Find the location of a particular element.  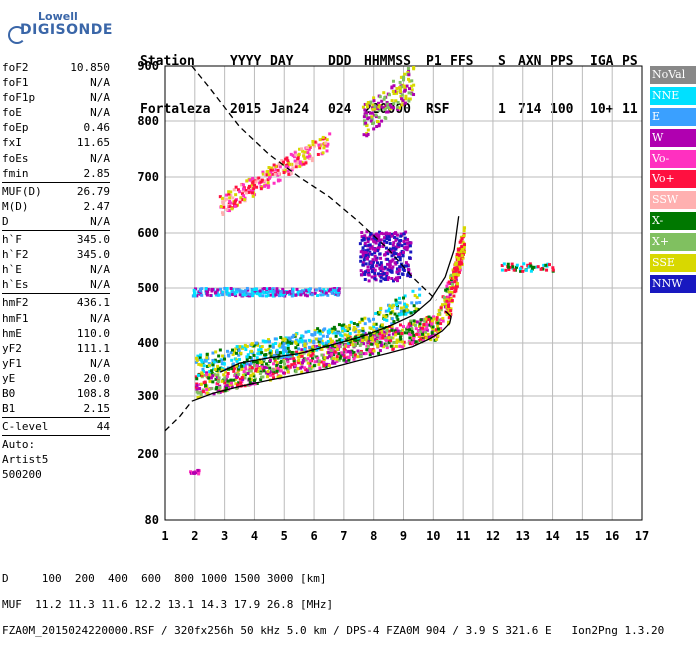

param-label: h`Es is located at coordinates (15, 285).